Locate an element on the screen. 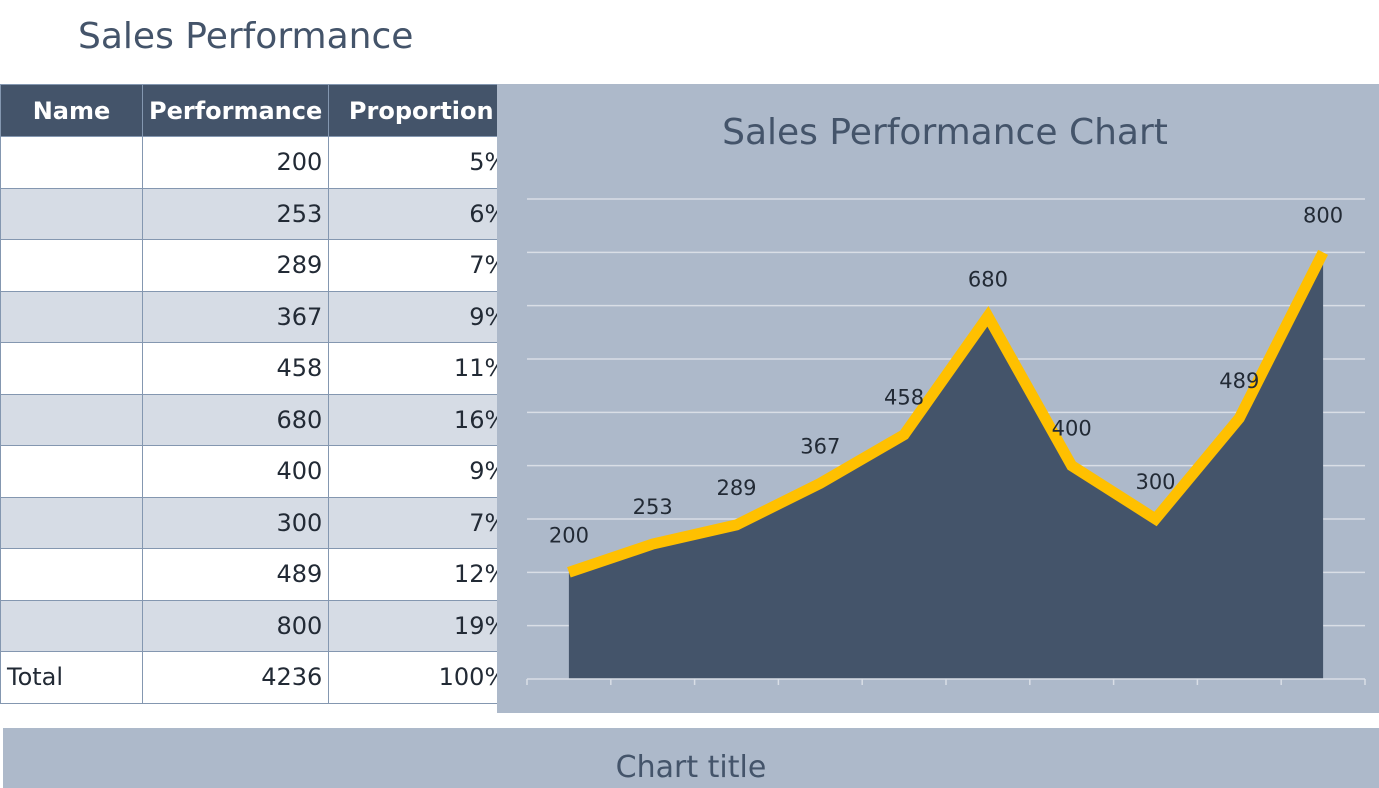  total-proportion: 100% is located at coordinates (421, 677).